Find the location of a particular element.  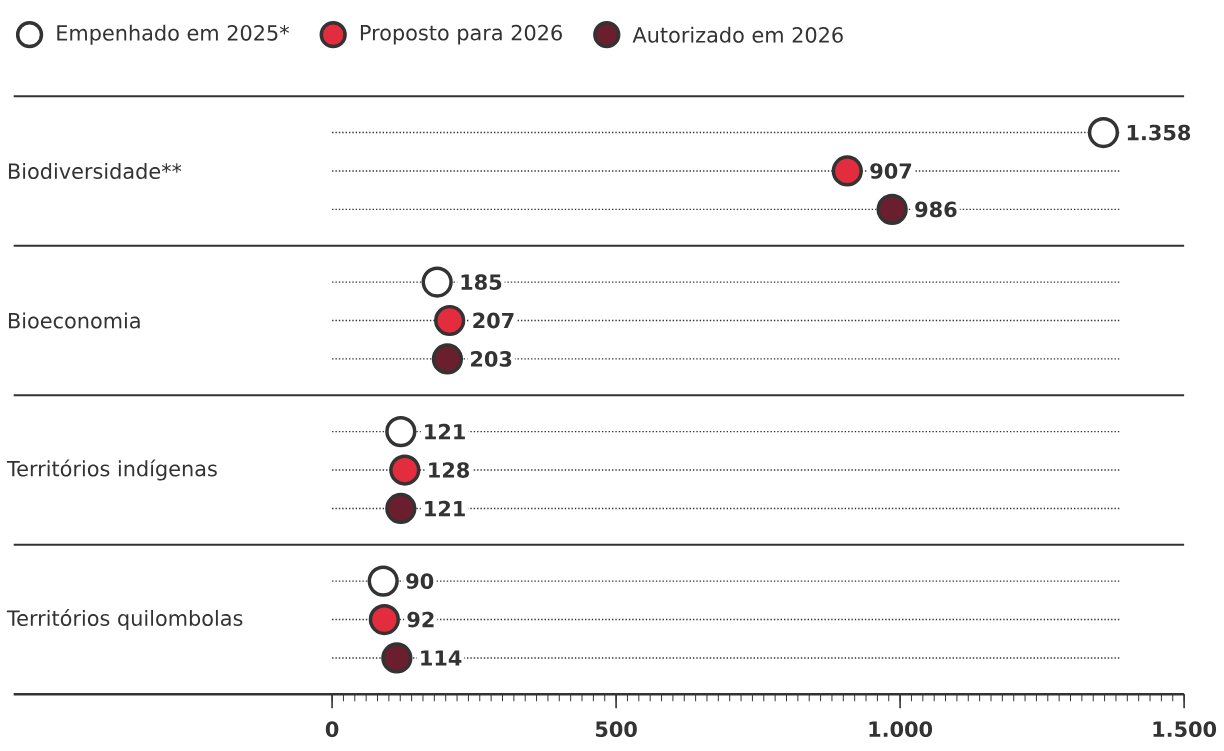

legend-label: Empenhado em 2025* is located at coordinates (173, 34).